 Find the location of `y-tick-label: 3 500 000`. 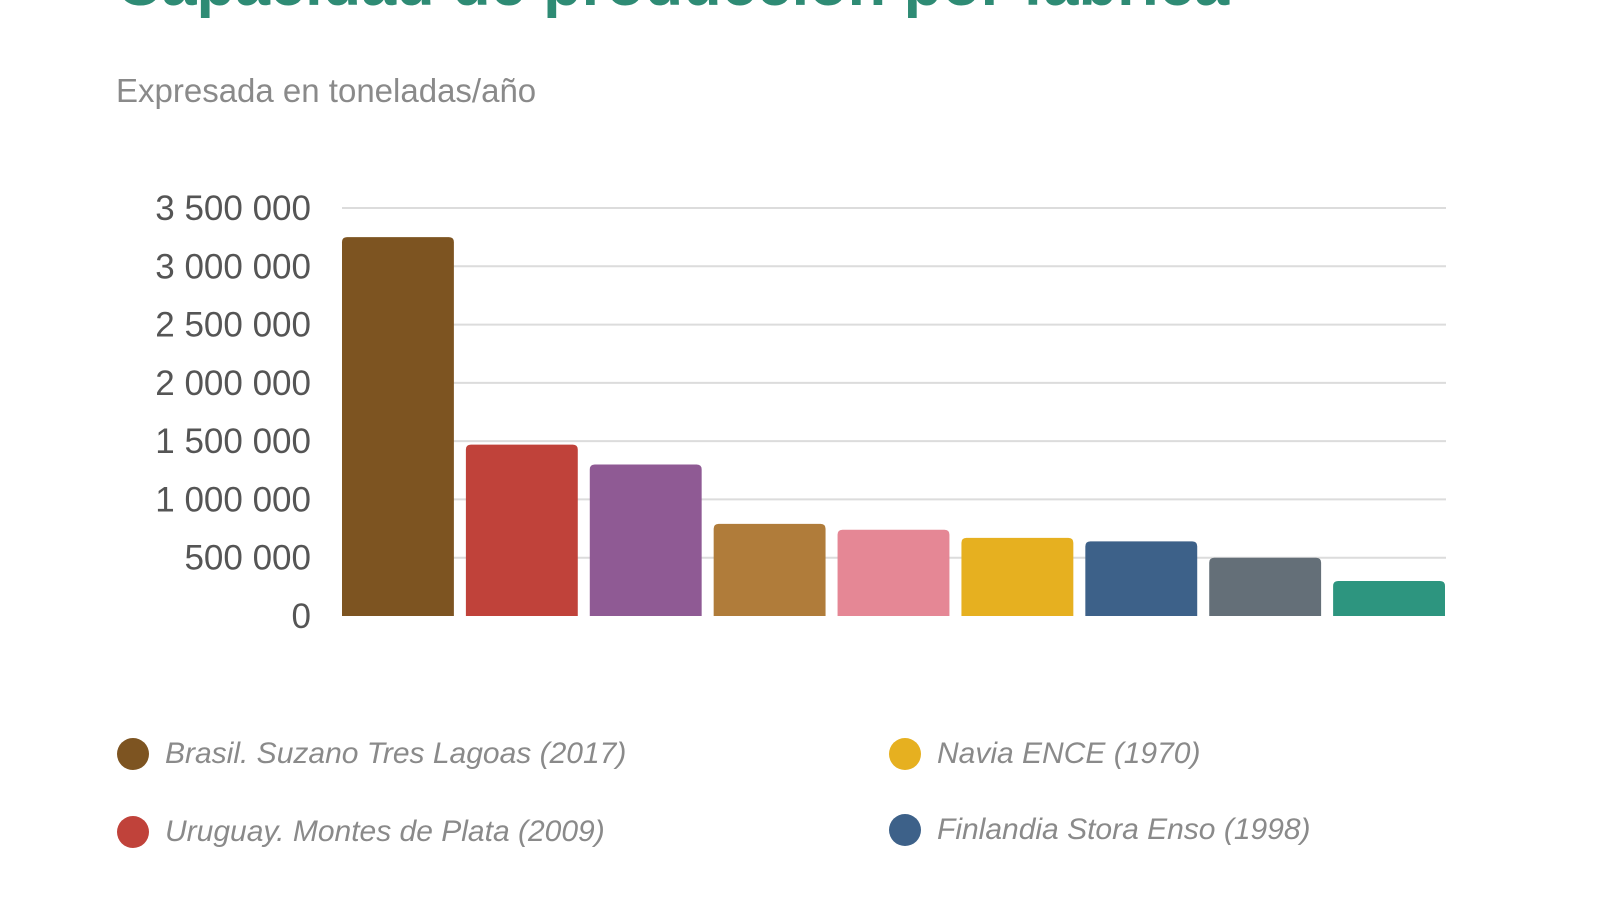

y-tick-label: 3 500 000 is located at coordinates (233, 208).